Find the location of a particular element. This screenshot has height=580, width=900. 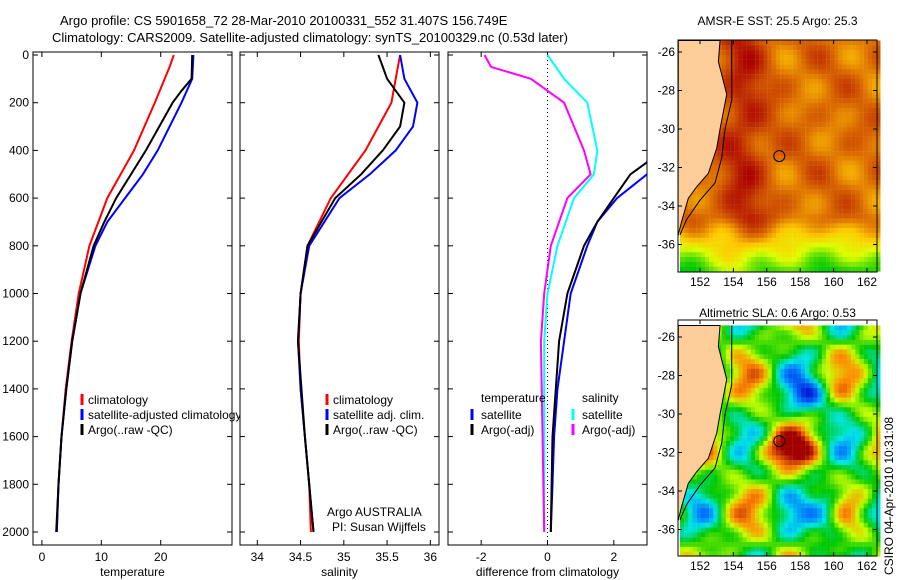

x-tick-label: 35.5 is located at coordinates (387, 557).